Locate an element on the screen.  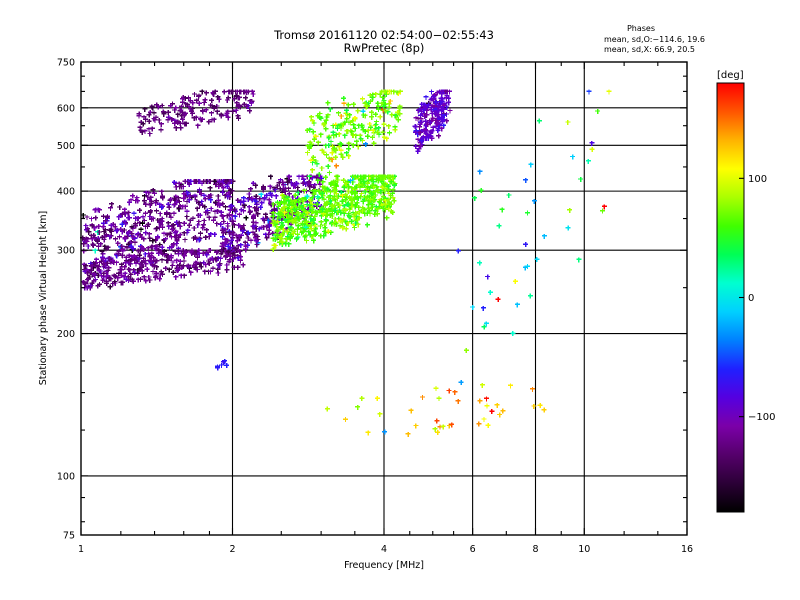
x-tick-label: 16 is located at coordinates (687, 549).